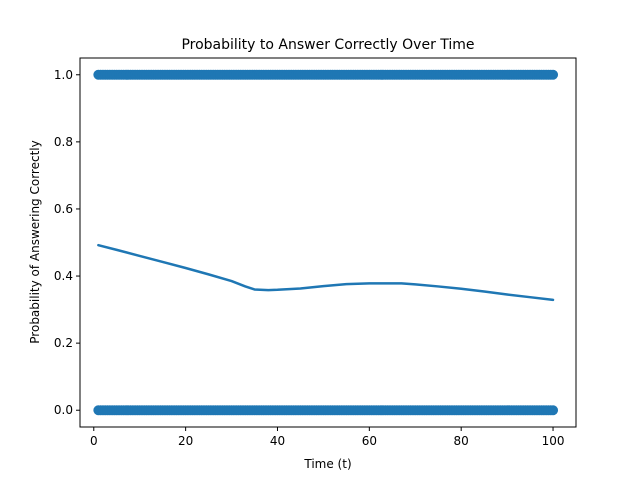 The width and height of the screenshot is (640, 480). I want to click on x-axis: 0 20 40 60 80 100, so click(327, 437).